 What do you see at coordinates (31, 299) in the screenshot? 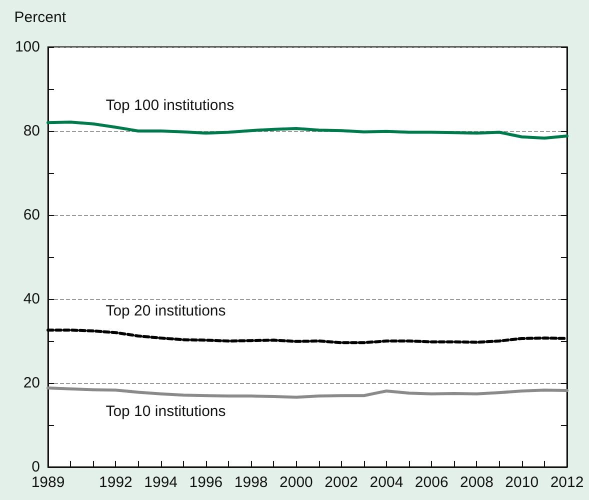
I see `y-tick-label: 40` at bounding box center [31, 299].